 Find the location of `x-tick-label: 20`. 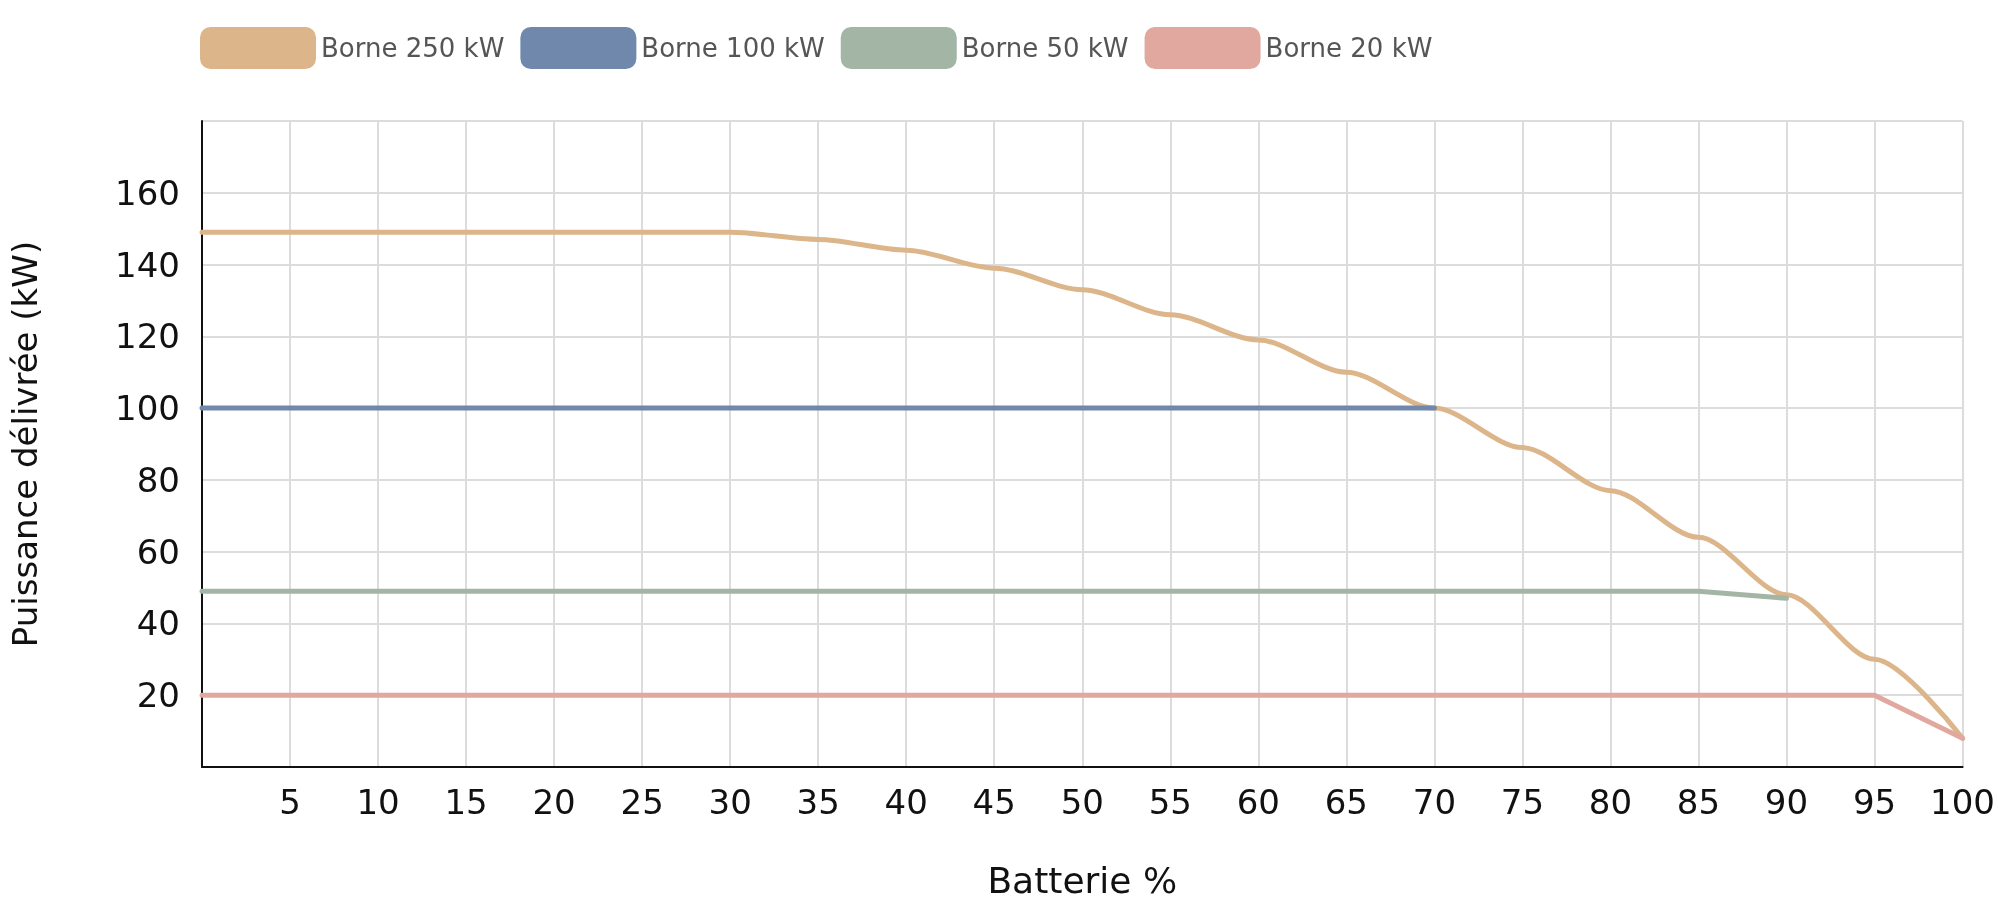

x-tick-label: 20 is located at coordinates (554, 802).